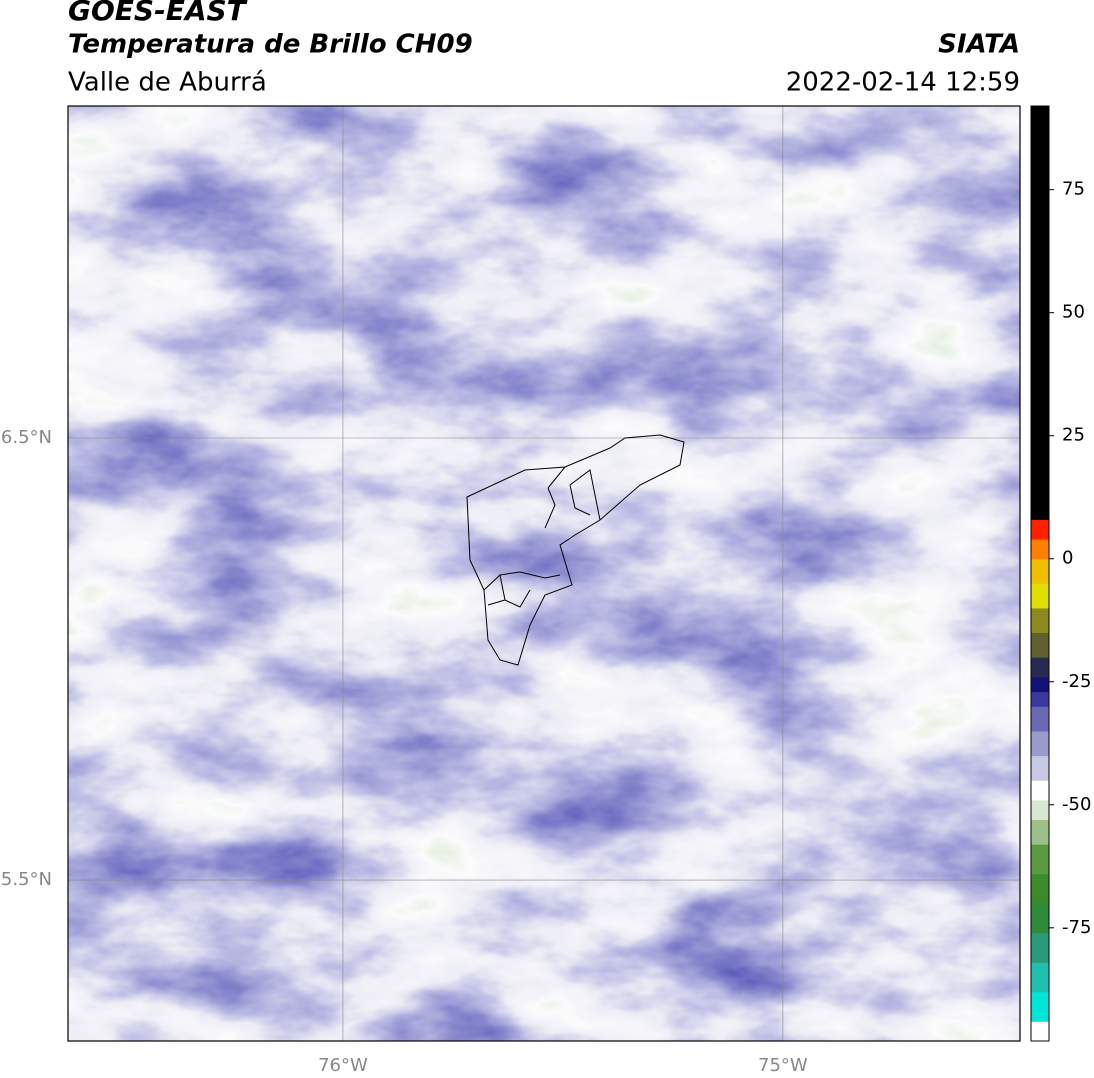 This screenshot has height=1078, width=1094. Describe the element at coordinates (542, 537) in the screenshot. I see `municipal-lines` at that location.